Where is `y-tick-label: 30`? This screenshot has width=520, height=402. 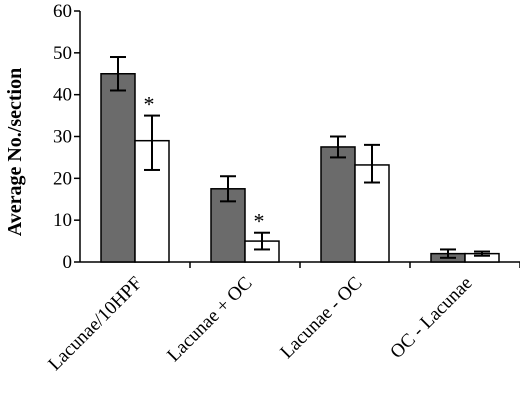
y-tick-label: 30 is located at coordinates (62, 137).